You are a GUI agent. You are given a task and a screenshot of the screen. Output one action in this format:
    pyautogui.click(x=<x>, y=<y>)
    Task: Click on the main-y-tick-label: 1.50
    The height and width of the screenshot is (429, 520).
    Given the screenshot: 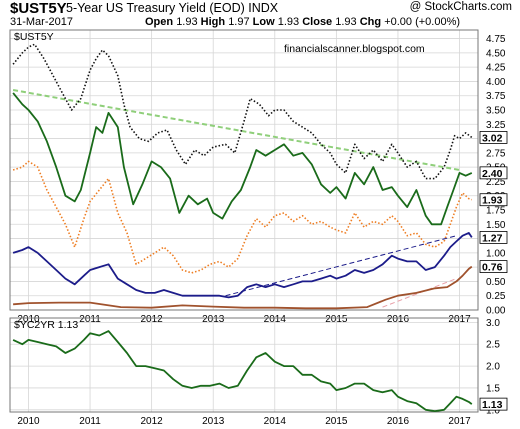 What is the action you would take?
    pyautogui.click(x=496, y=225)
    